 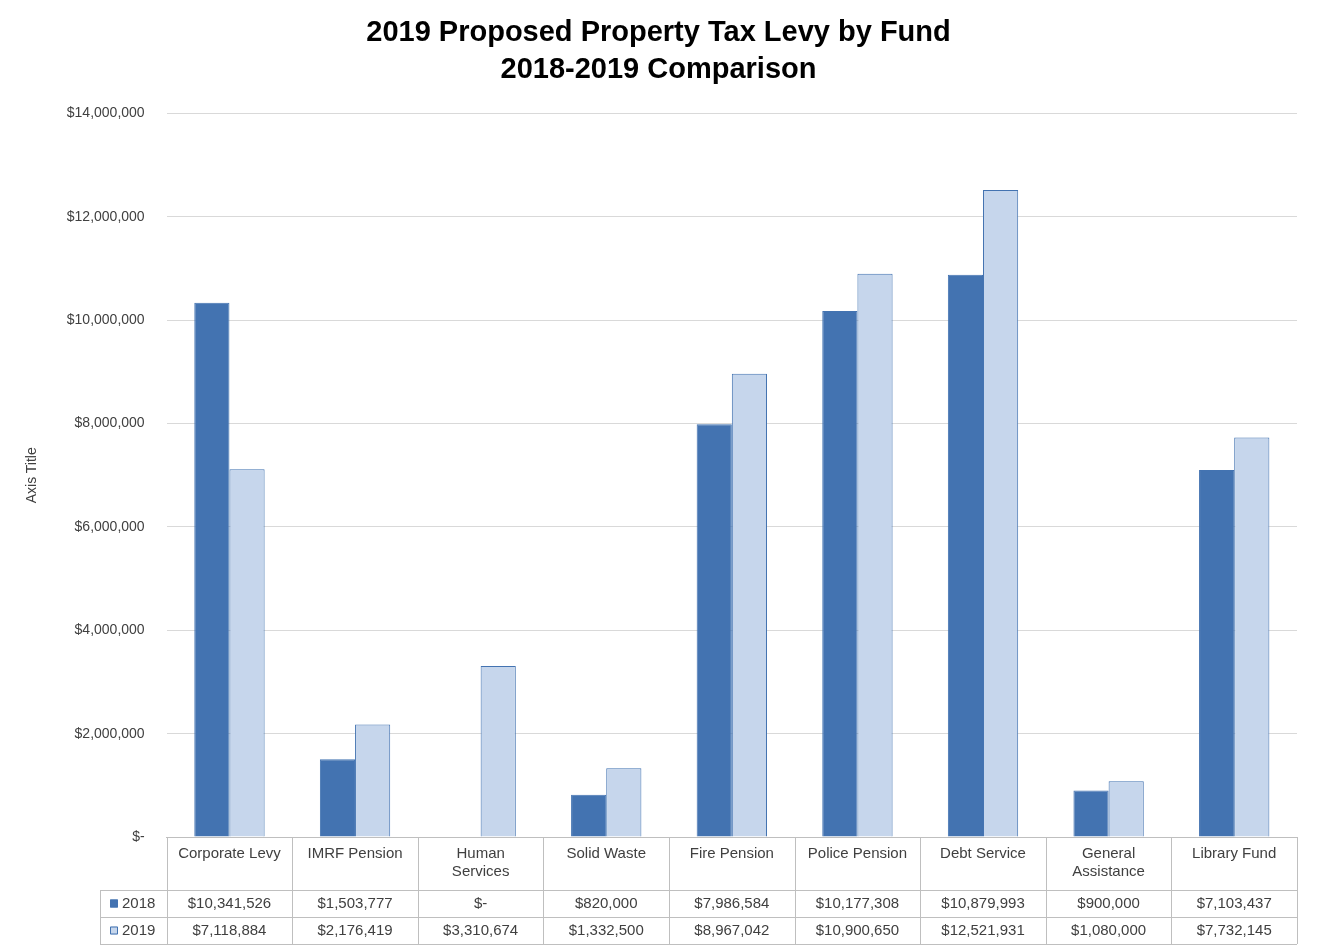 What do you see at coordinates (857, 853) in the screenshot?
I see `x-tick-label: Police Pension` at bounding box center [857, 853].